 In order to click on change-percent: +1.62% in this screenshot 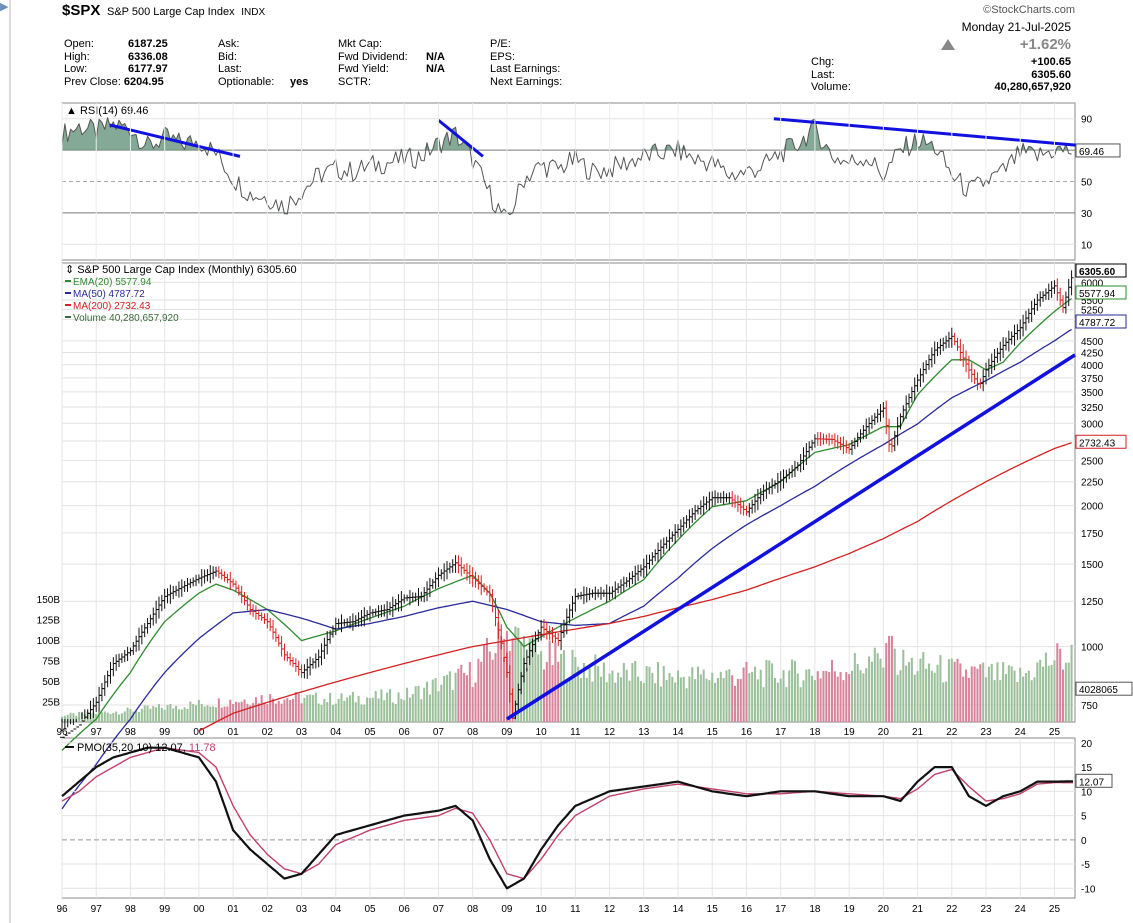, I will do `click(1045, 44)`.